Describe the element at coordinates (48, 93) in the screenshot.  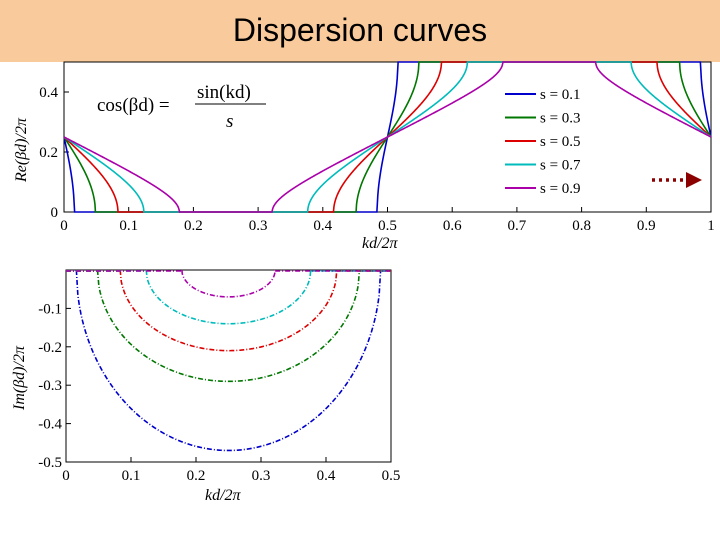
I see `top-y-tick-label: 0.4` at that location.